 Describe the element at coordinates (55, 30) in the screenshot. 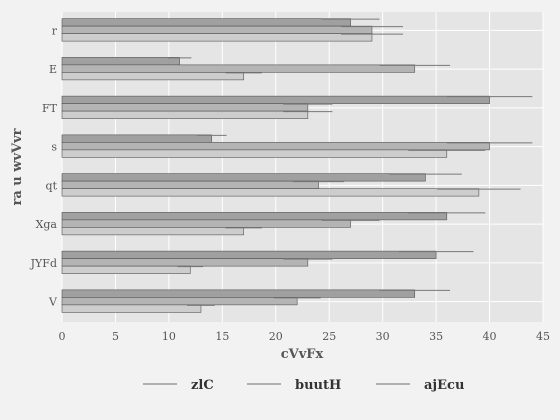

I see `y-tick-label: r` at that location.